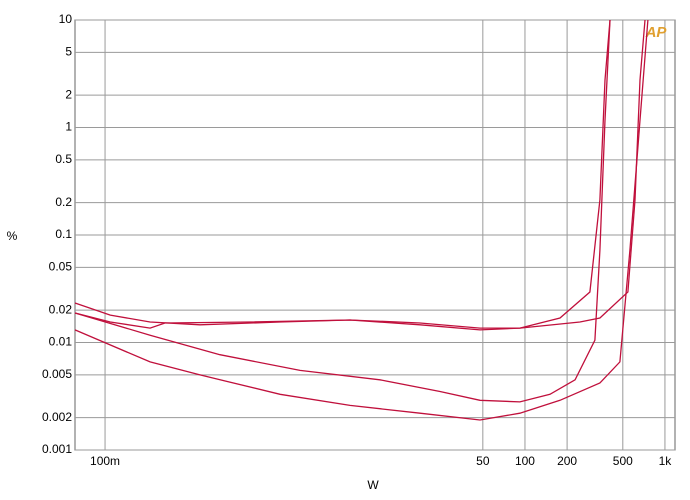  Describe the element at coordinates (12, 236) in the screenshot. I see `y-axis-label: %` at that location.